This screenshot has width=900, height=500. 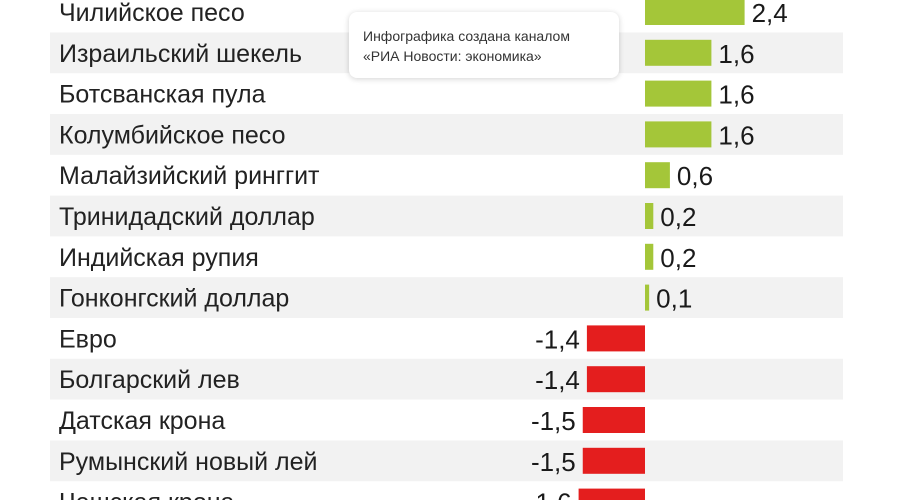 What do you see at coordinates (187, 217) in the screenshot?
I see `category-label: Тринидадский доллар` at bounding box center [187, 217].